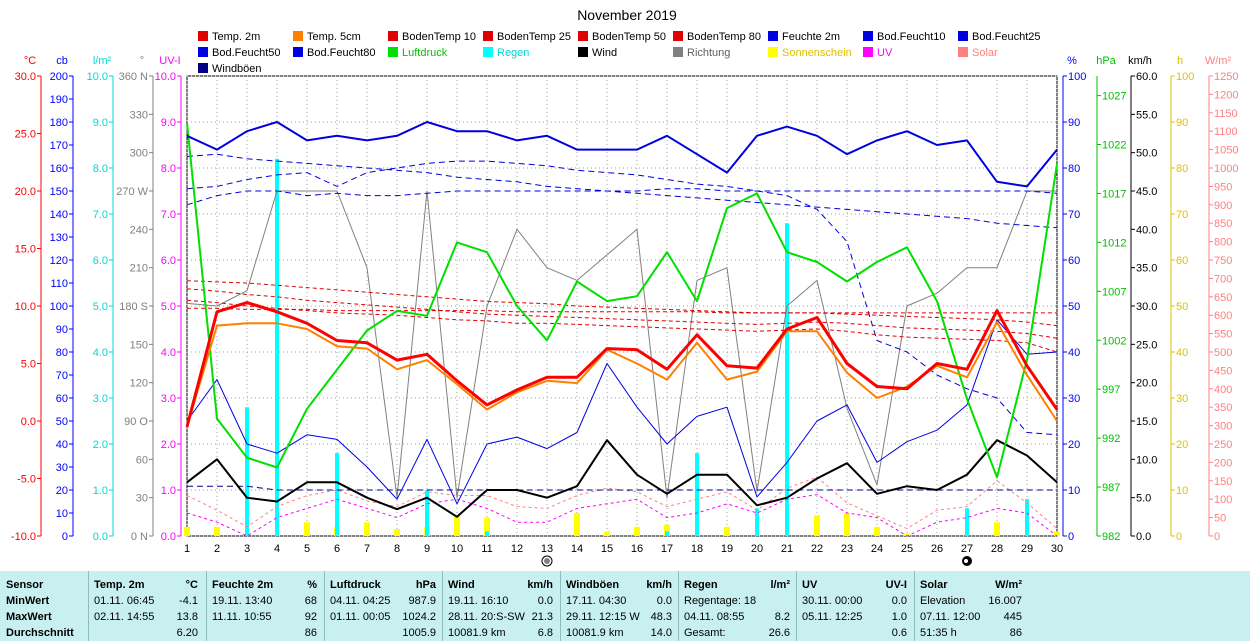 This screenshot has width=1250, height=641. What do you see at coordinates (1074, 123) in the screenshot?
I see `right-axis-tick-label: 90` at bounding box center [1074, 123].